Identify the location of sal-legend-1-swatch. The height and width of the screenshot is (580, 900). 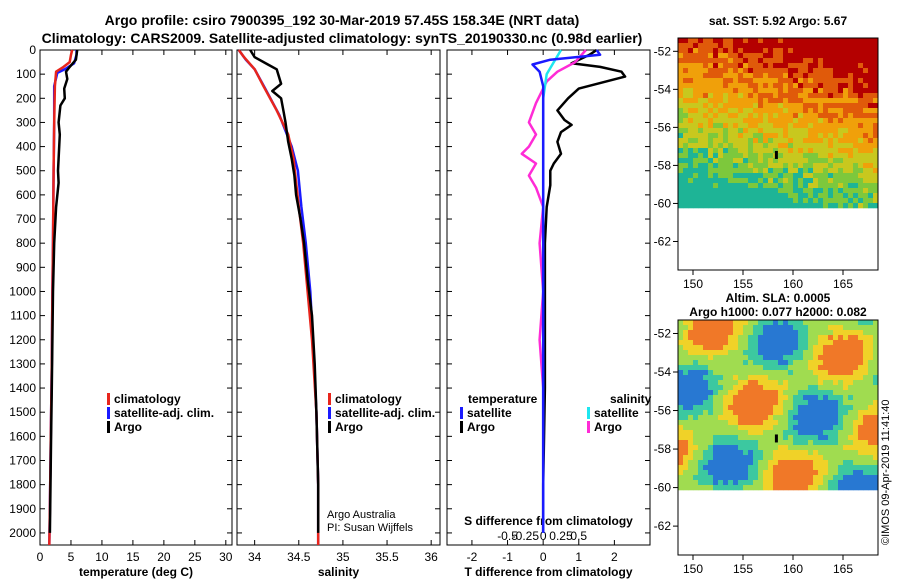
(329, 413).